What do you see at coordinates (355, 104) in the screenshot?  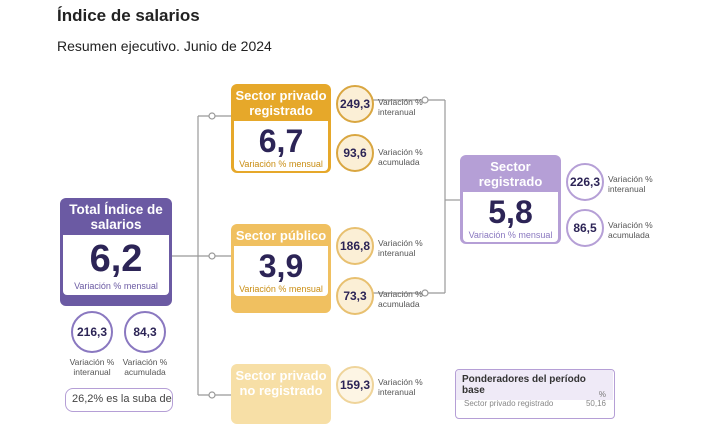 I see `circle-value: 249,3` at bounding box center [355, 104].